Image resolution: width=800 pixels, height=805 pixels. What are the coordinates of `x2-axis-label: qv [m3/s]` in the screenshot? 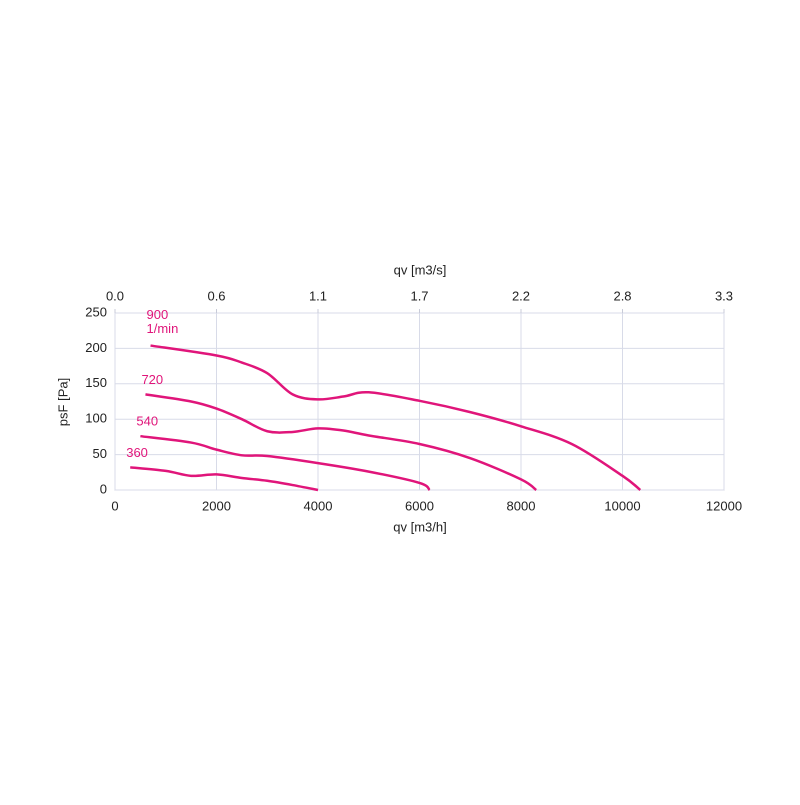 It's located at (420, 269).